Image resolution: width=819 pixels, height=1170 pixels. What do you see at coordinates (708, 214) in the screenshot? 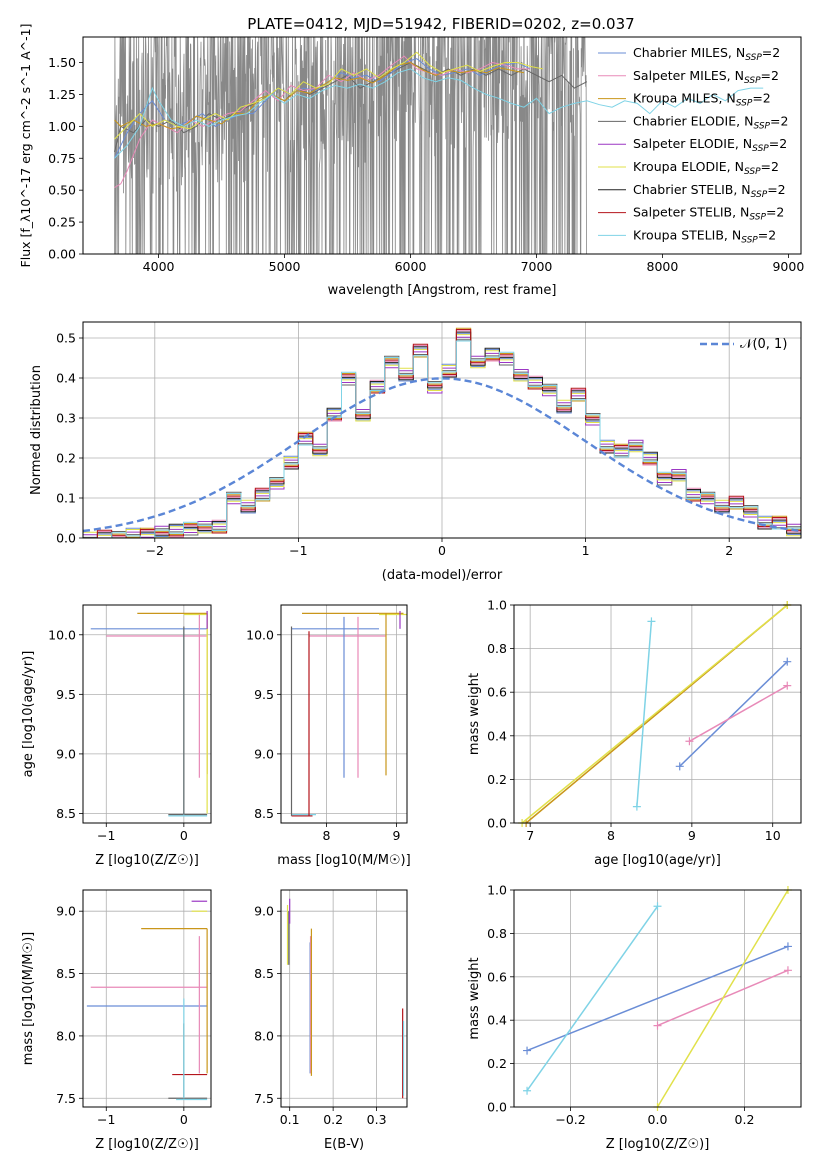
I see `legend-label: Salpeter STELIB, NSSP=2` at bounding box center [708, 214].